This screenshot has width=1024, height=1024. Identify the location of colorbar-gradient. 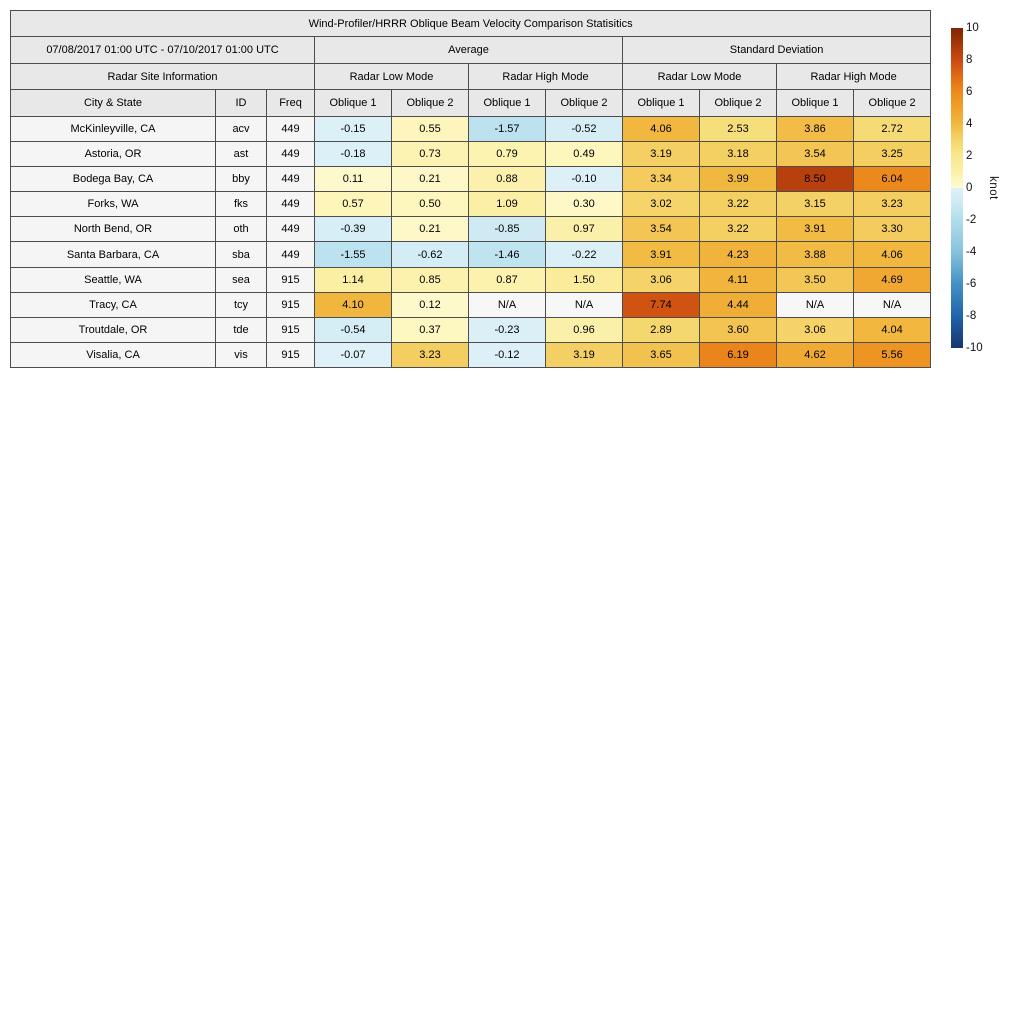
(957, 188).